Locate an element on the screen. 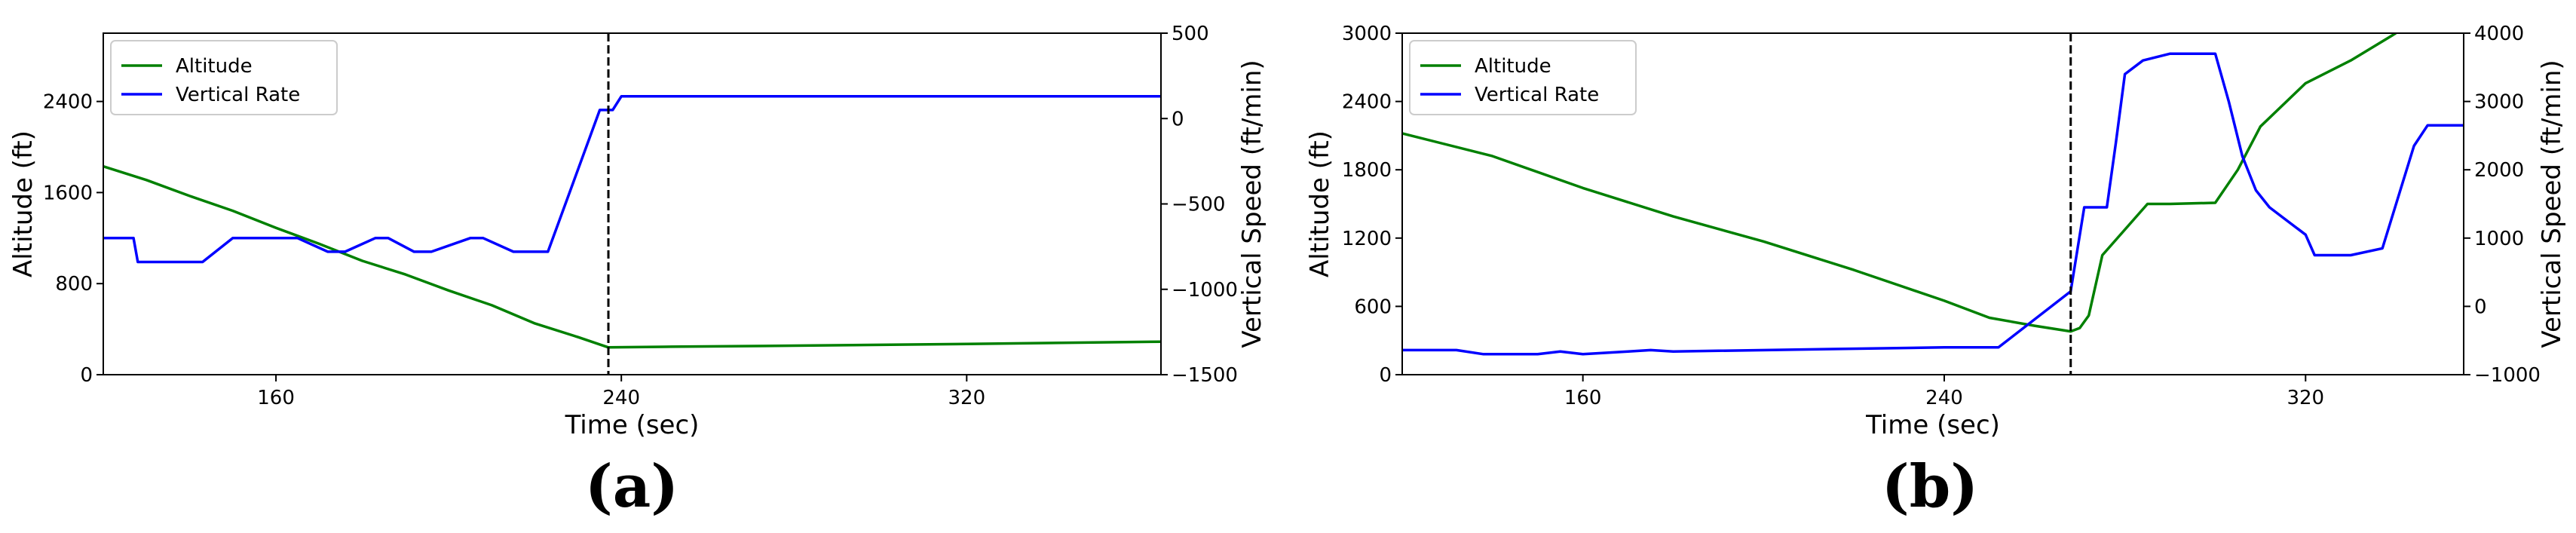  y2-tick-label: −500 is located at coordinates (1198, 205).